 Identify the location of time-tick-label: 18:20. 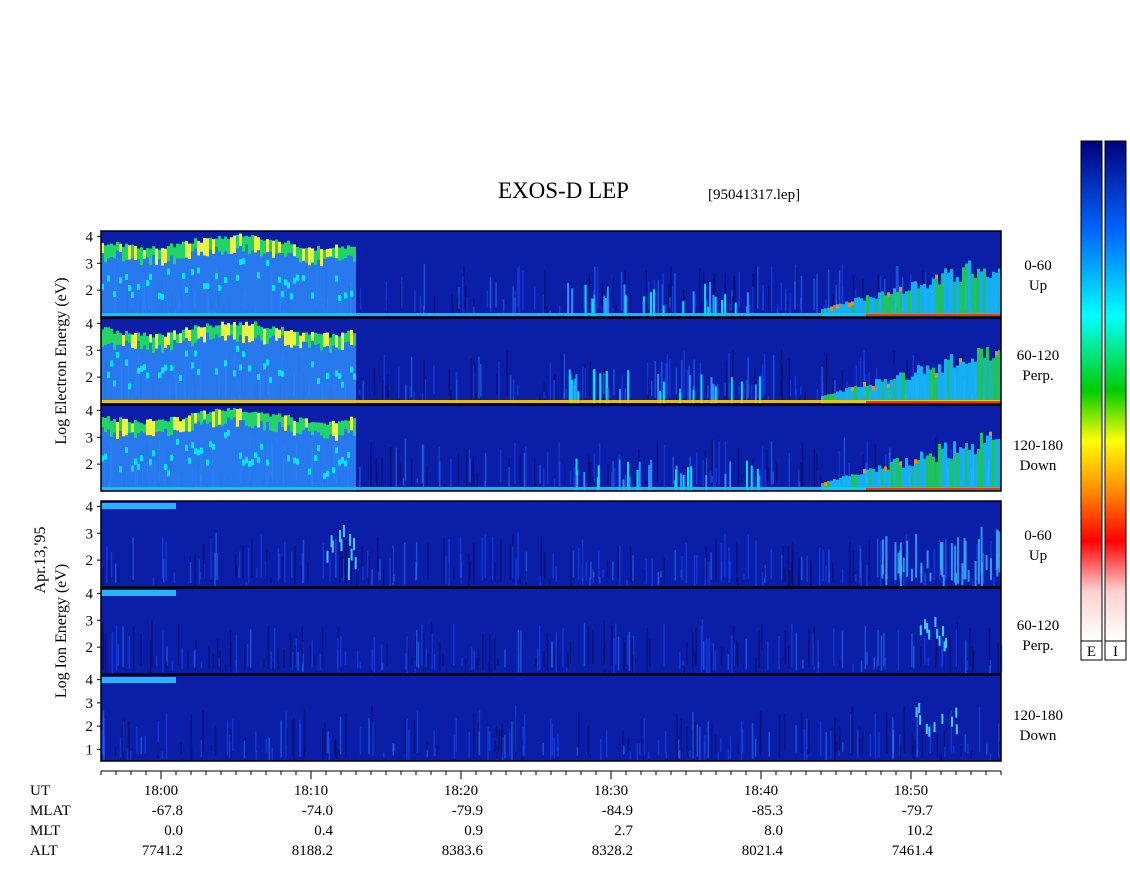
(461, 791).